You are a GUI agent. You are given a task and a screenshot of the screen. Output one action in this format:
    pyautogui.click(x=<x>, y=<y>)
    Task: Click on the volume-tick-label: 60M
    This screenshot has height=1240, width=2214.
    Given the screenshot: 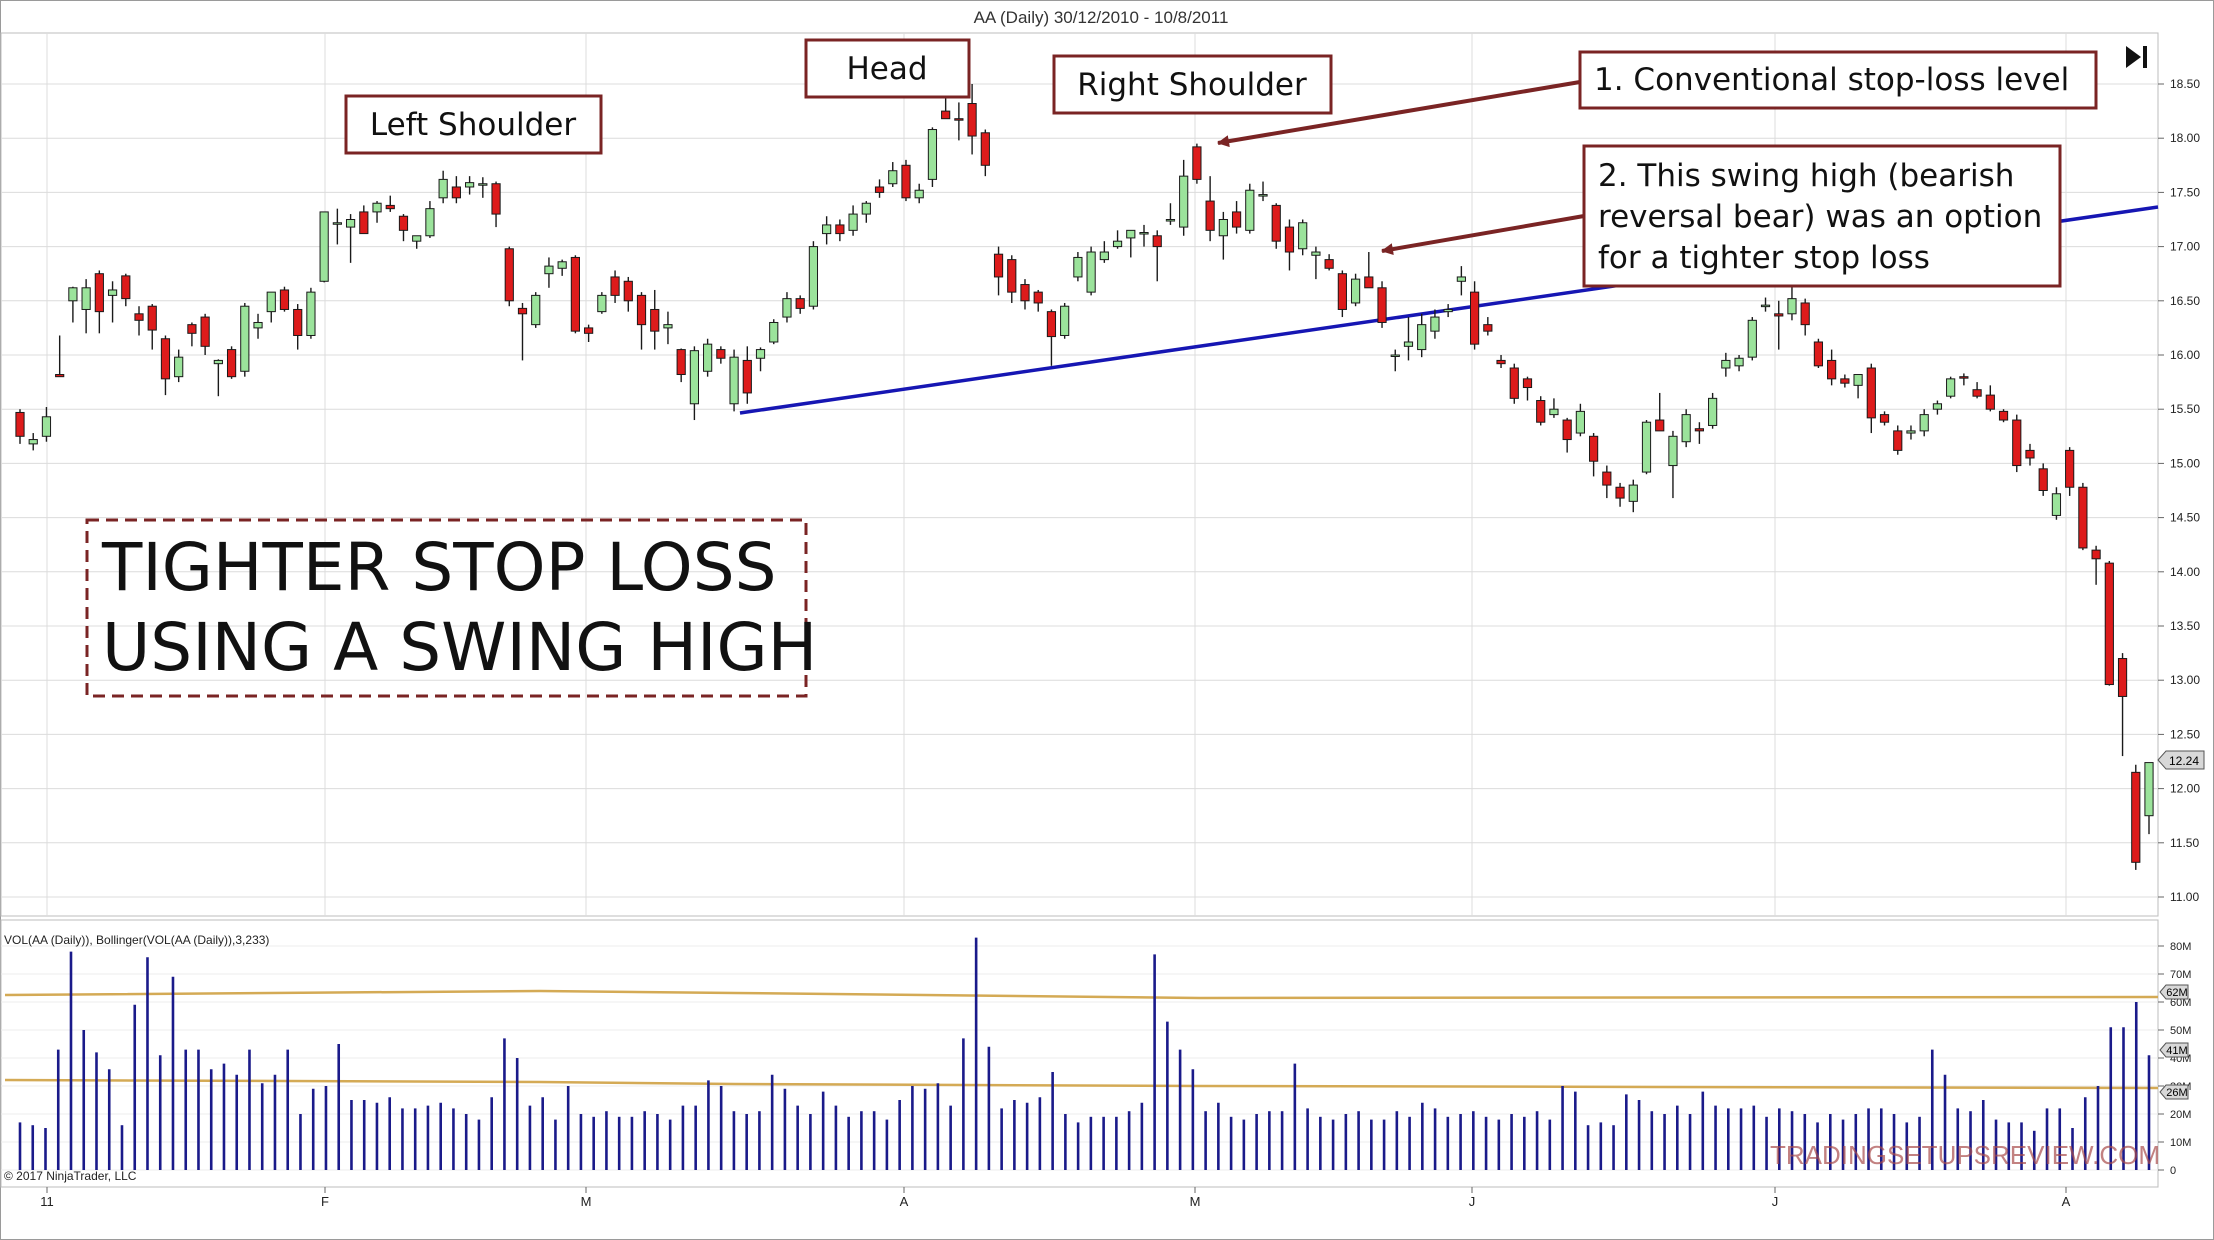 What is the action you would take?
    pyautogui.click(x=2180, y=1003)
    